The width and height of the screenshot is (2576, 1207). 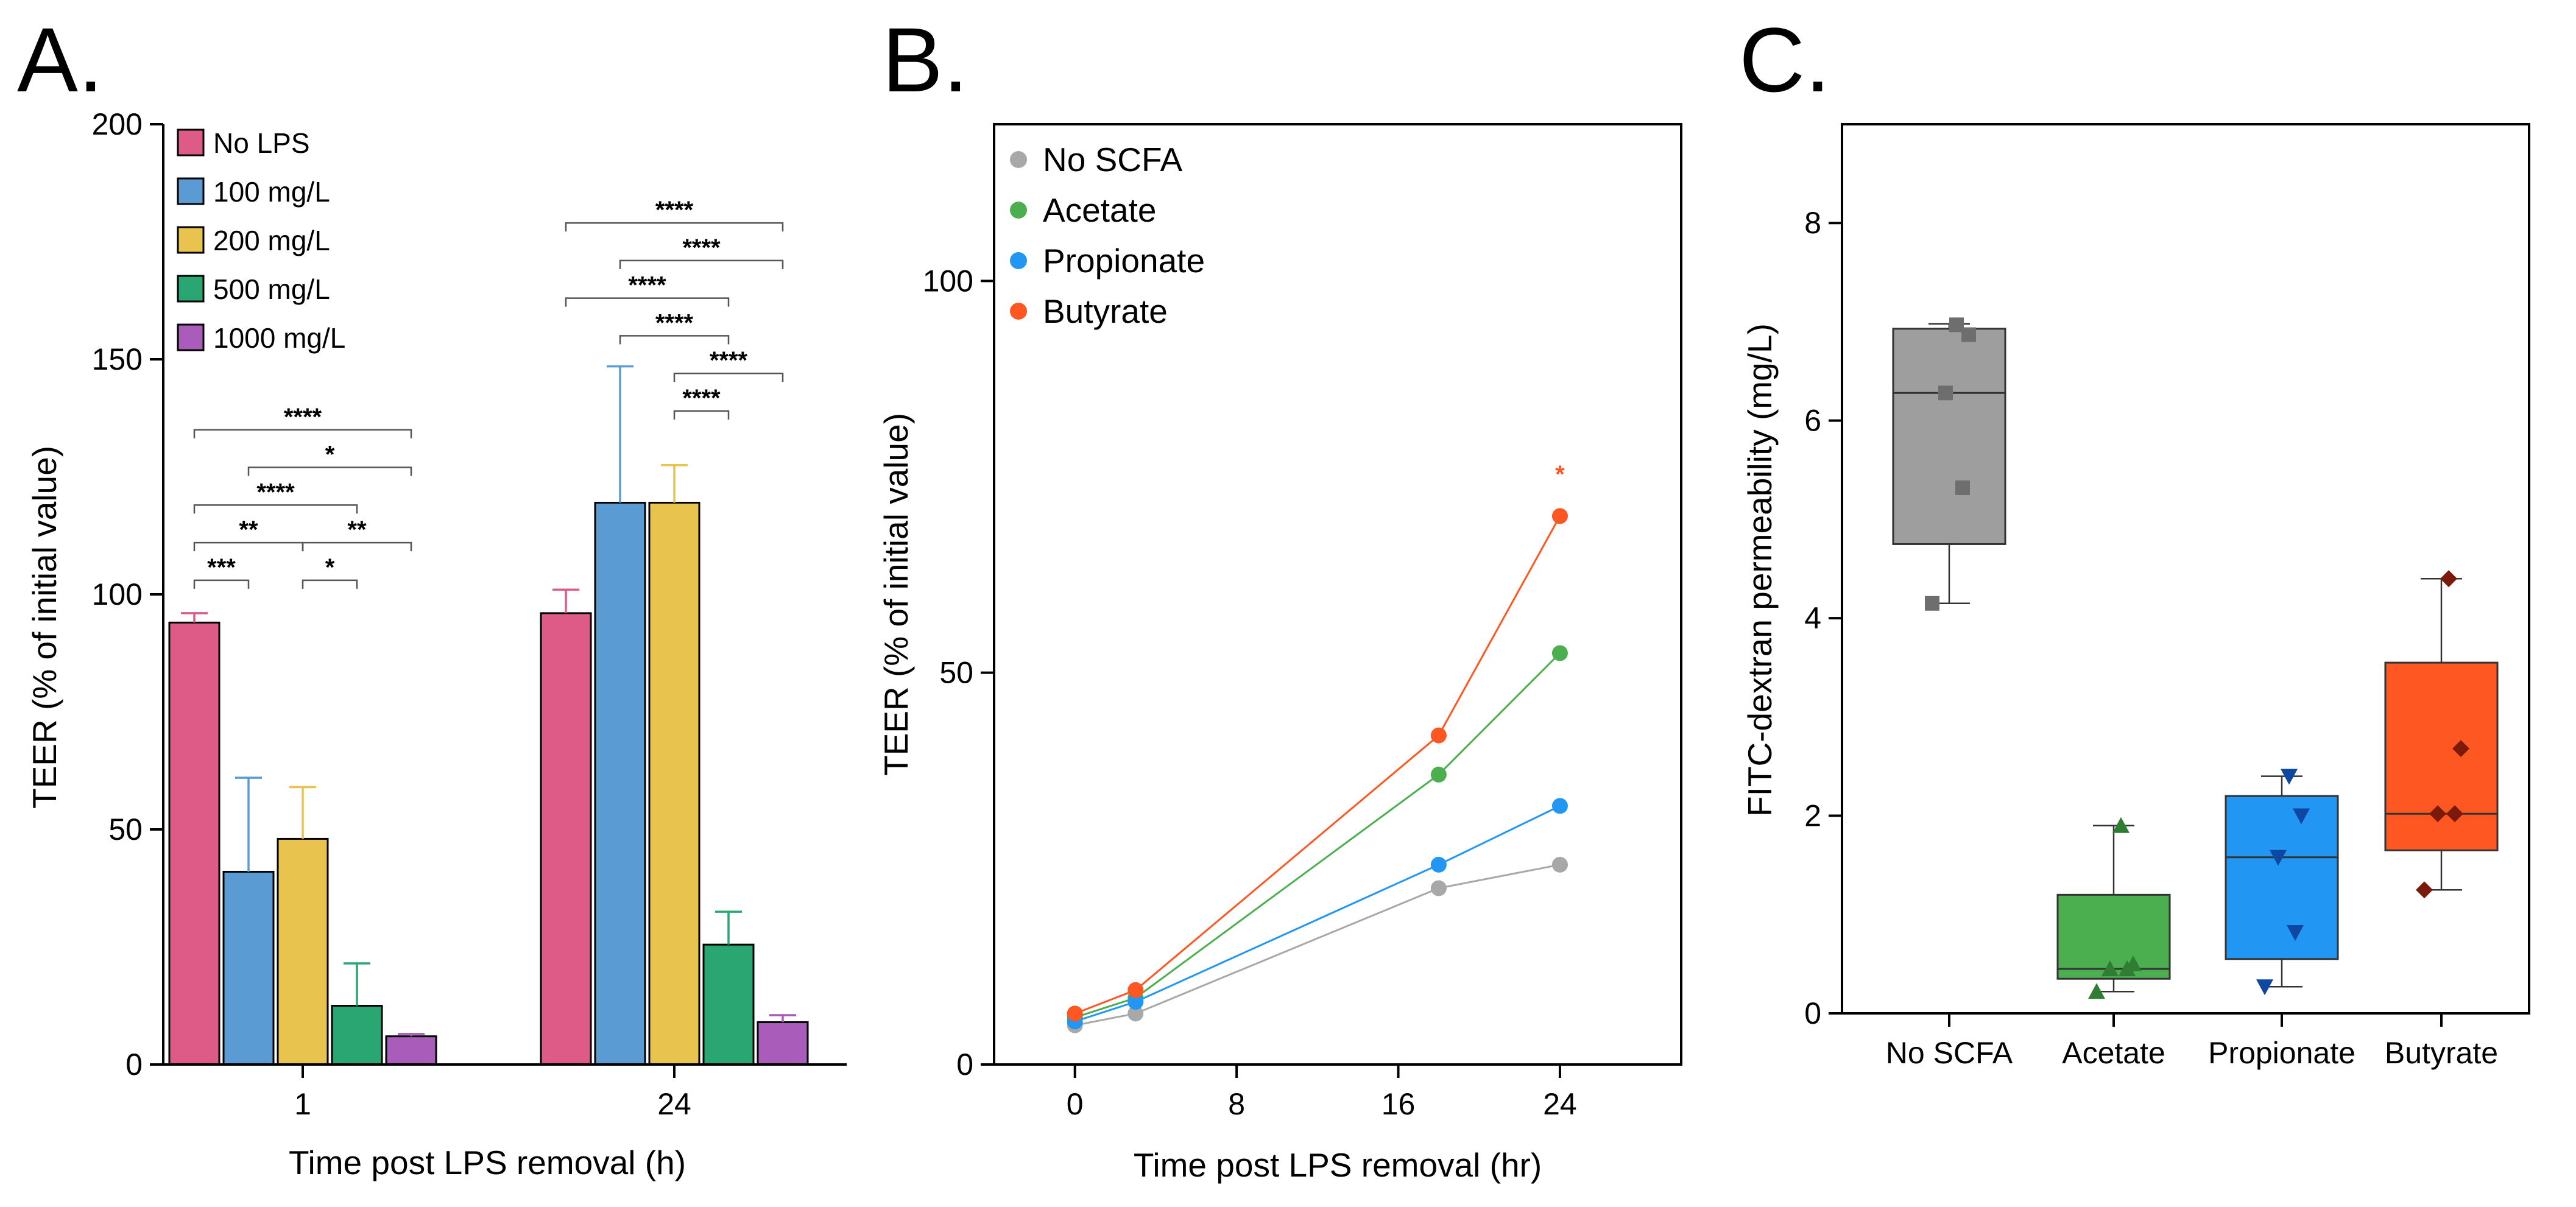 I want to click on panel-b-x-tick-label: 24, so click(x=1560, y=1104).